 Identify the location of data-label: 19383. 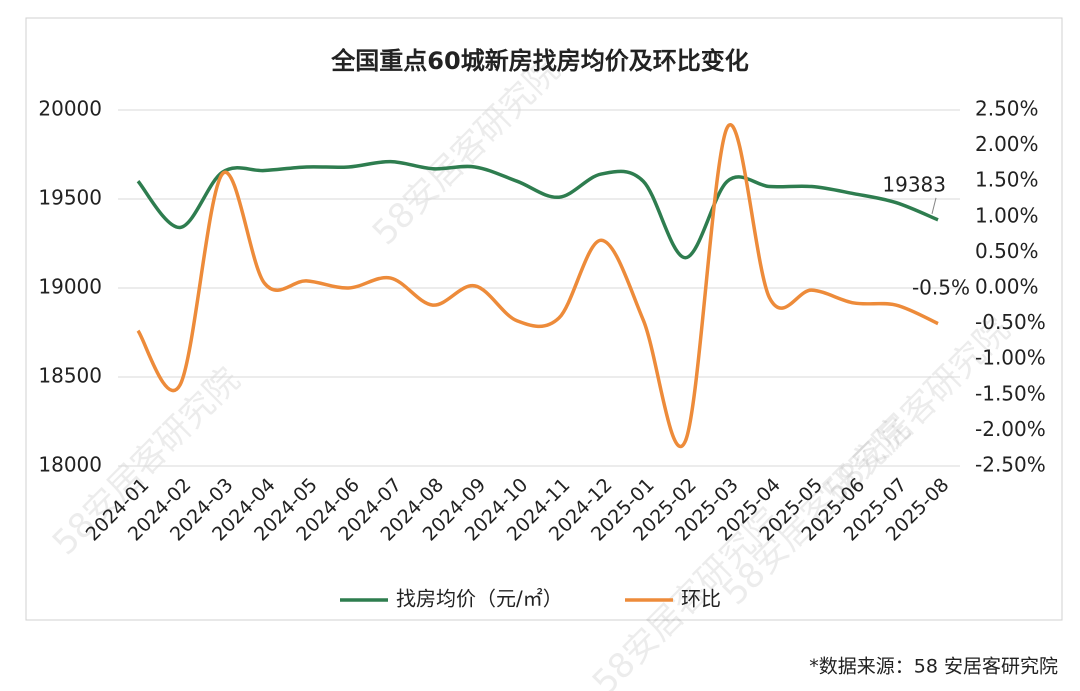
(914, 184).